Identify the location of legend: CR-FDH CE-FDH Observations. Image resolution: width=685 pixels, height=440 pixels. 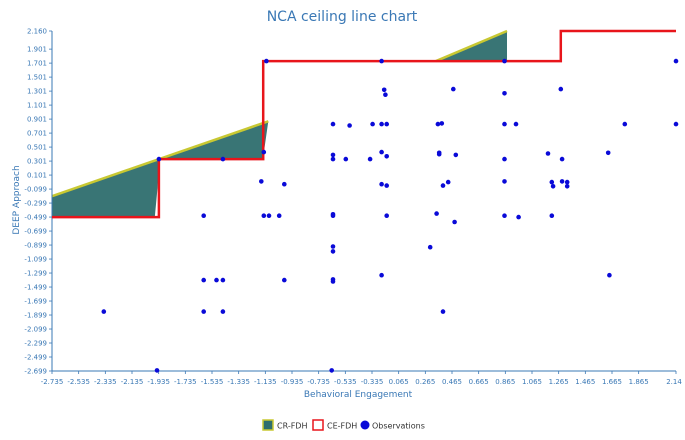
(343, 425).